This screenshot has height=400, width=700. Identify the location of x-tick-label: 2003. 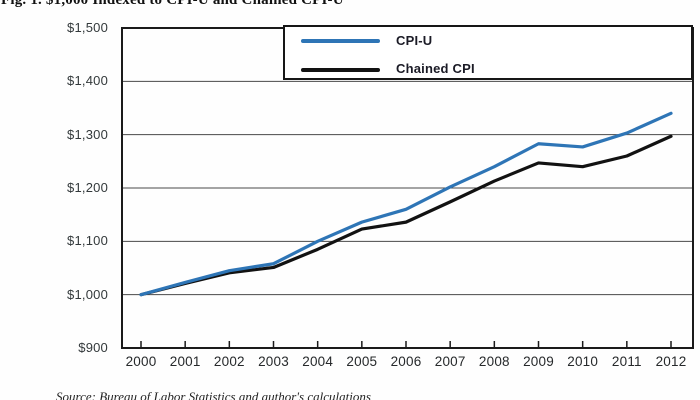
(273, 361).